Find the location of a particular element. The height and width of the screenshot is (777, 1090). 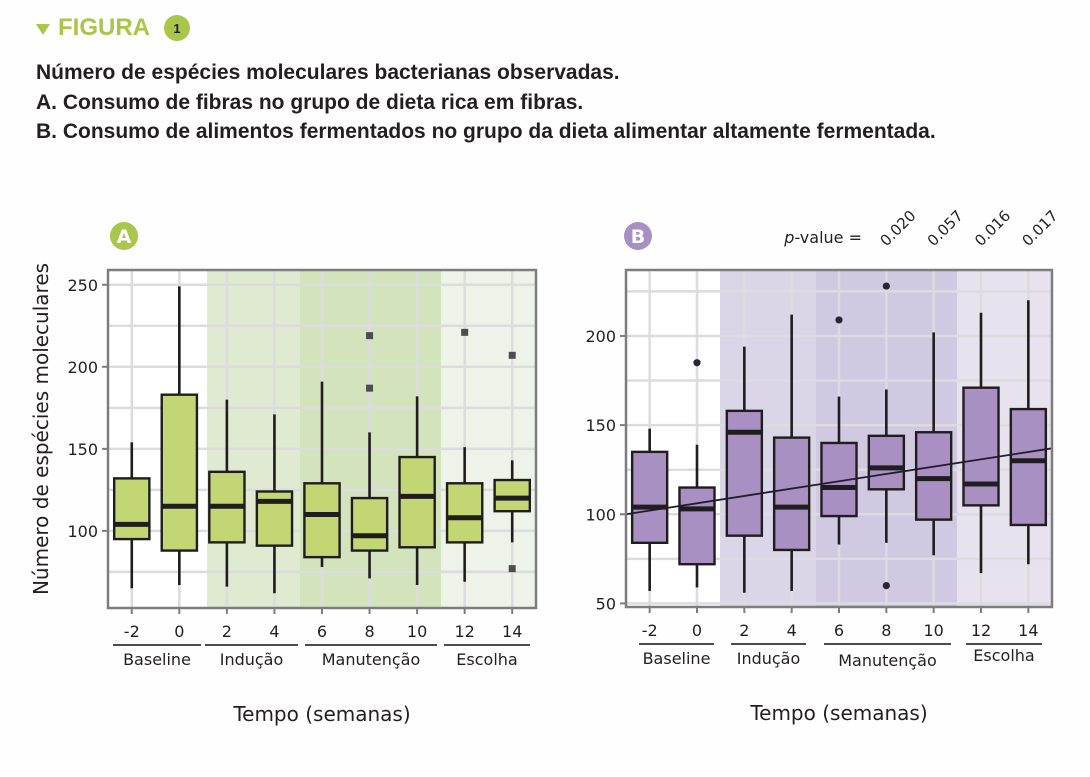

trend-line is located at coordinates (839, 481).